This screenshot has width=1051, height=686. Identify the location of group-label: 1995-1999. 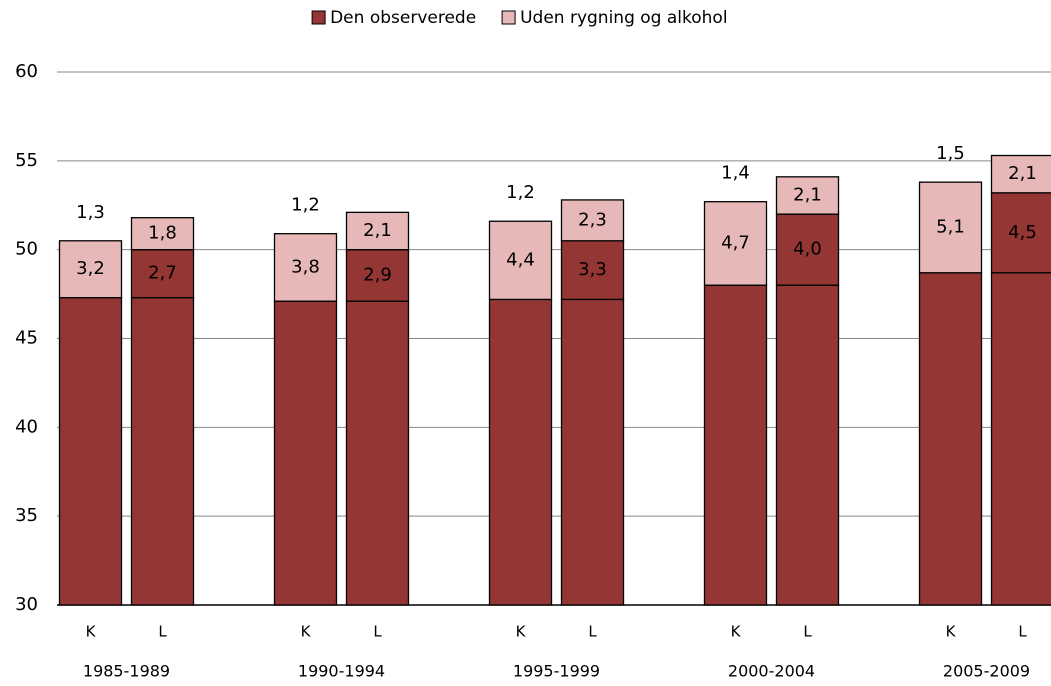
(556, 671).